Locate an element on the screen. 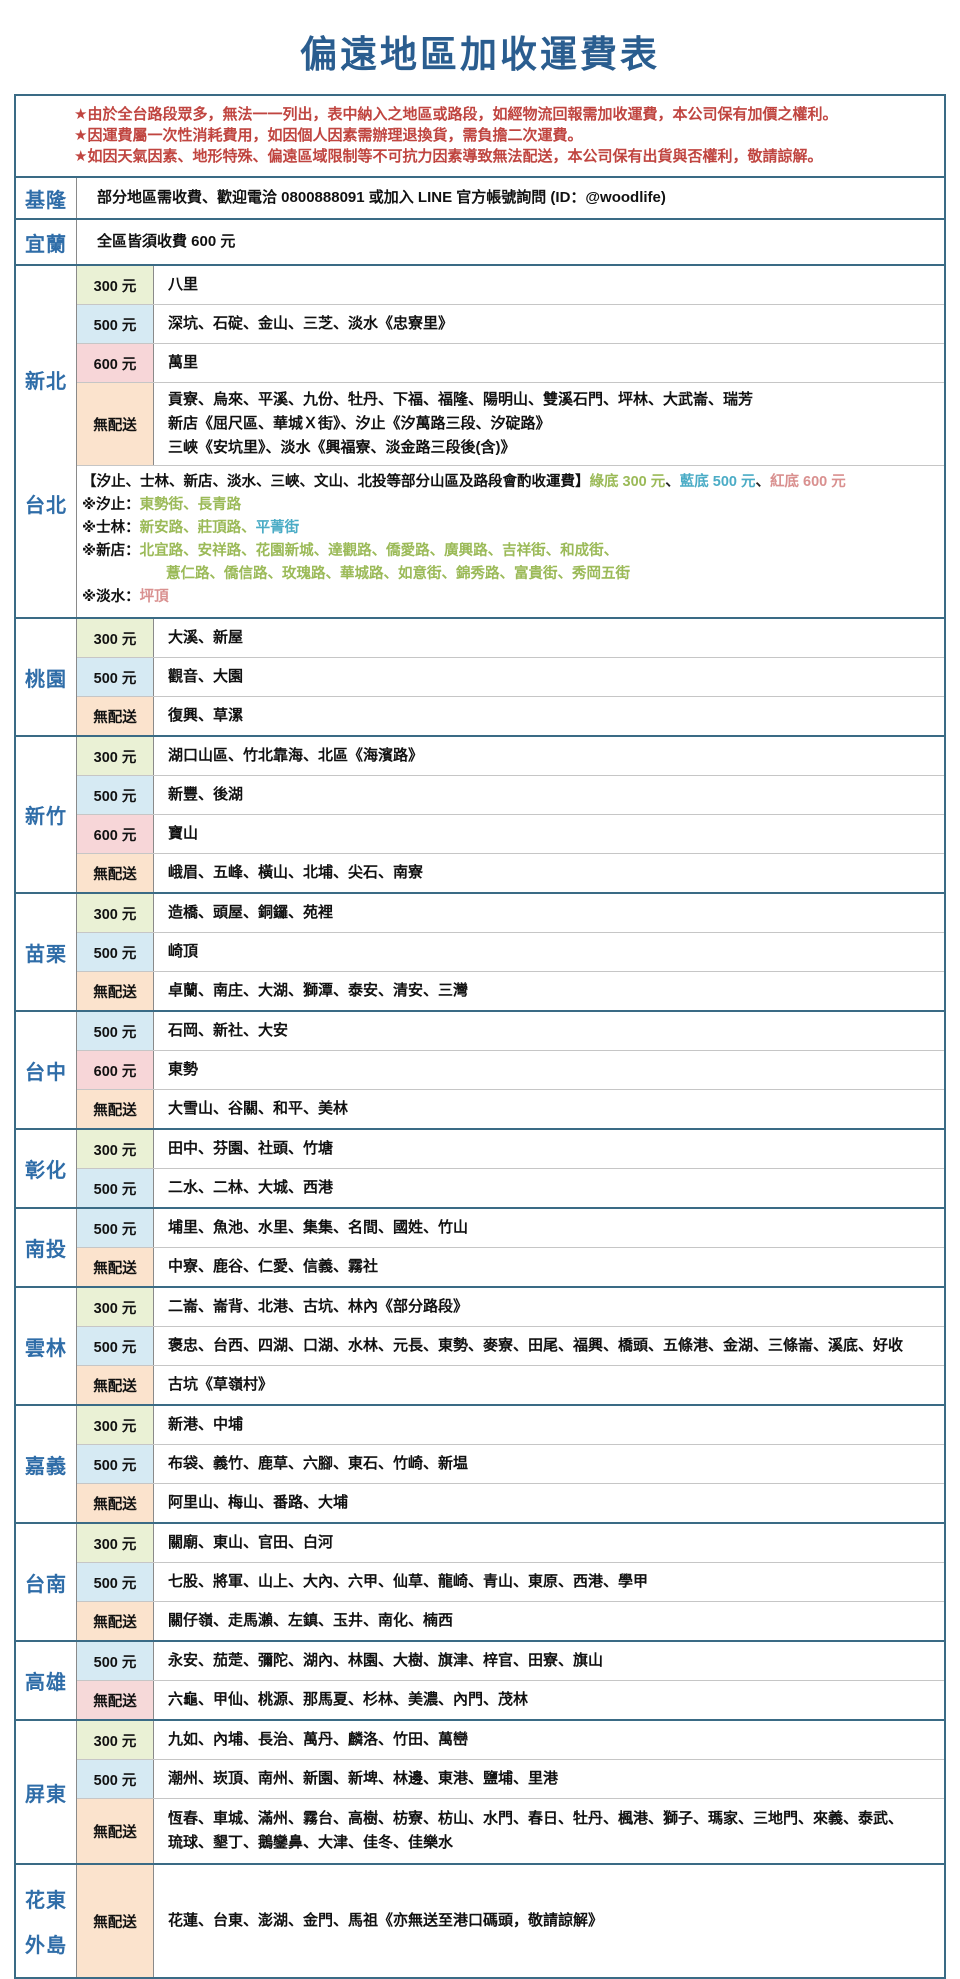 Image resolution: width=960 pixels, height=1979 pixels. table-row: 全區皆須收費 600 元 is located at coordinates (510, 242).